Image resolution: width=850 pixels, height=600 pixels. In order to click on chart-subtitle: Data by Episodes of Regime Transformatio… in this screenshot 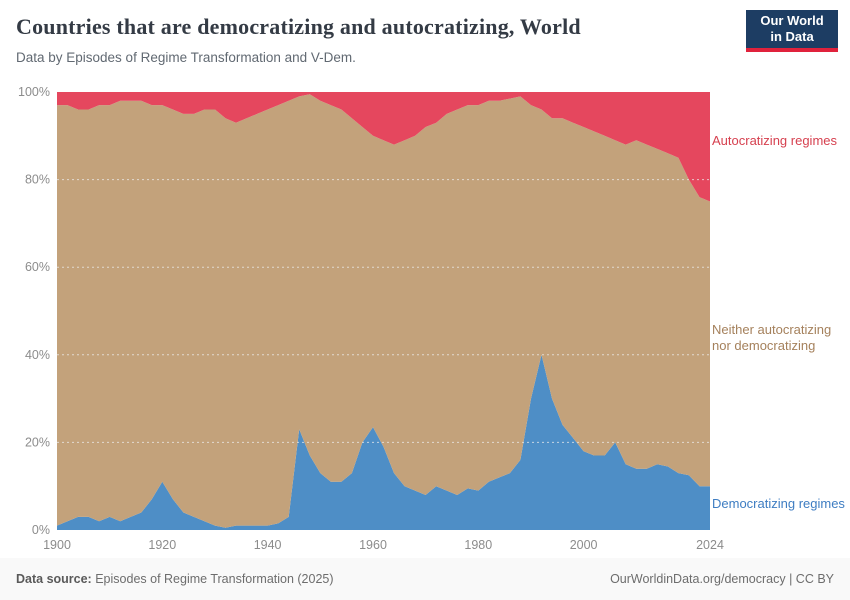, I will do `click(186, 57)`.